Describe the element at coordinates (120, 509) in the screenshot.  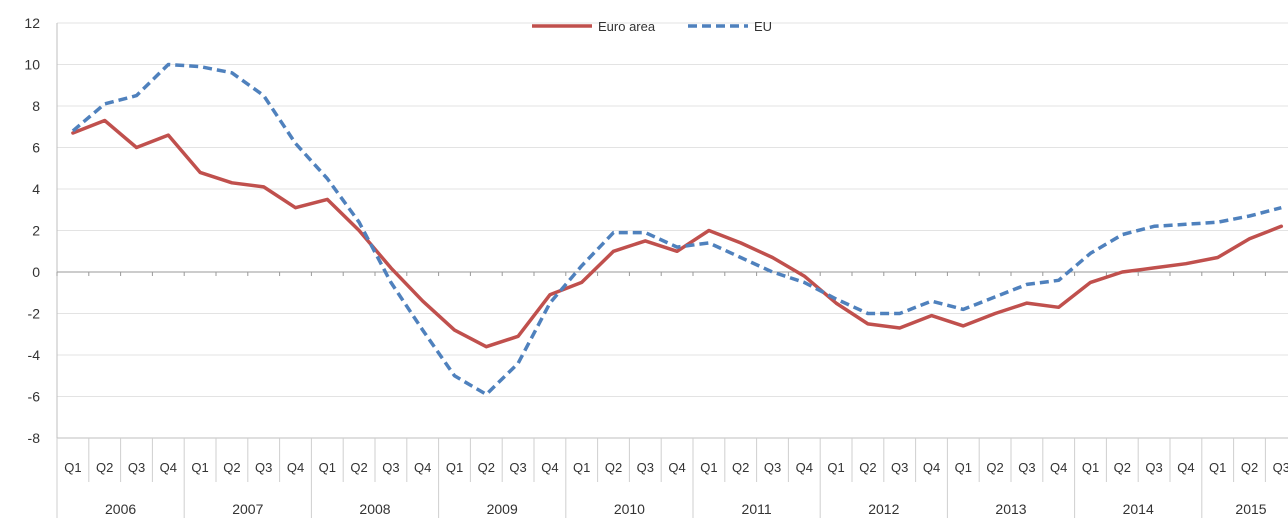
I see `year-label: 2006` at that location.